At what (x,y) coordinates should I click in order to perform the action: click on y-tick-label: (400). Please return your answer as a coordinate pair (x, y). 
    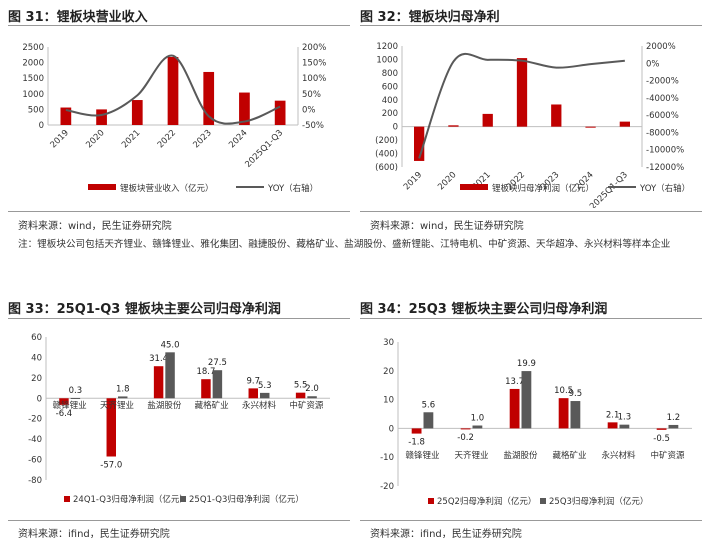
    Looking at the image, I should click on (386, 155).